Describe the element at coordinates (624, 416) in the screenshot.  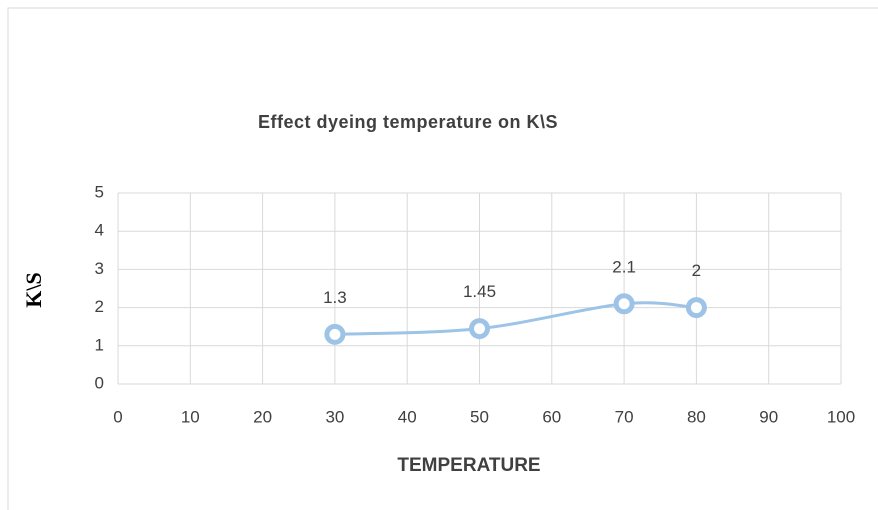
I see `x-tick-label: 70` at that location.